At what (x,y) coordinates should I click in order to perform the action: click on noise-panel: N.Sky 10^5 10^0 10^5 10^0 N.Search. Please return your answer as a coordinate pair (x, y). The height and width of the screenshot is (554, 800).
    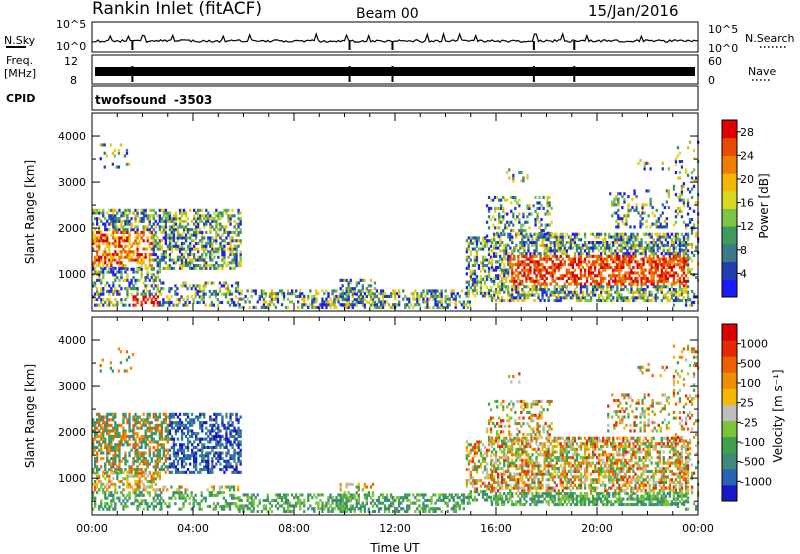
    Looking at the image, I should click on (399, 36).